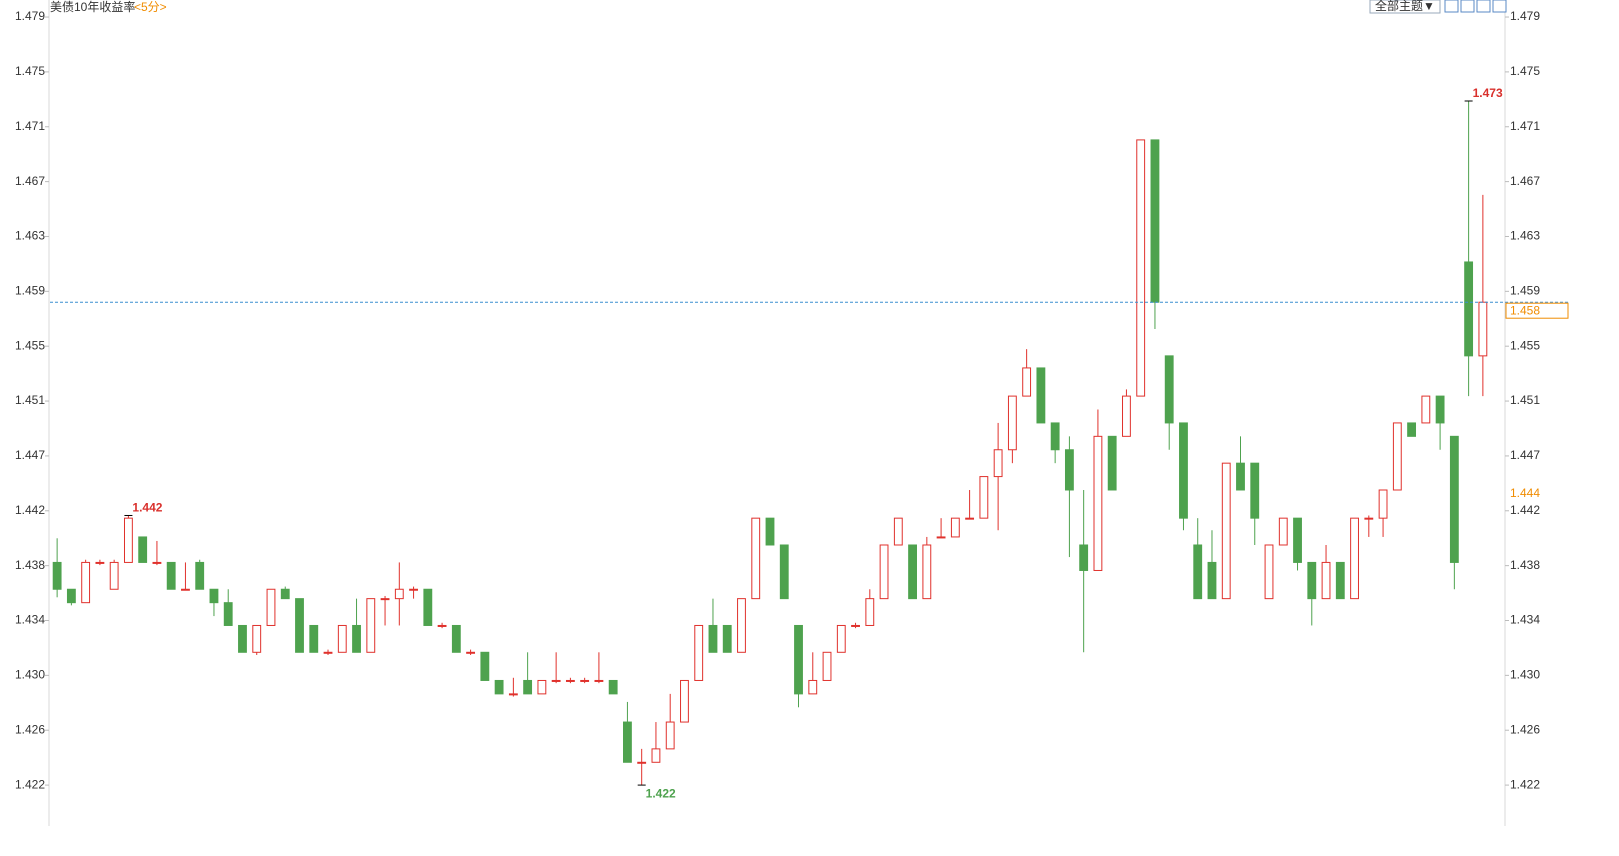 Image resolution: width=1619 pixels, height=856 pixels. I want to click on theme-button, so click(1405, 7).